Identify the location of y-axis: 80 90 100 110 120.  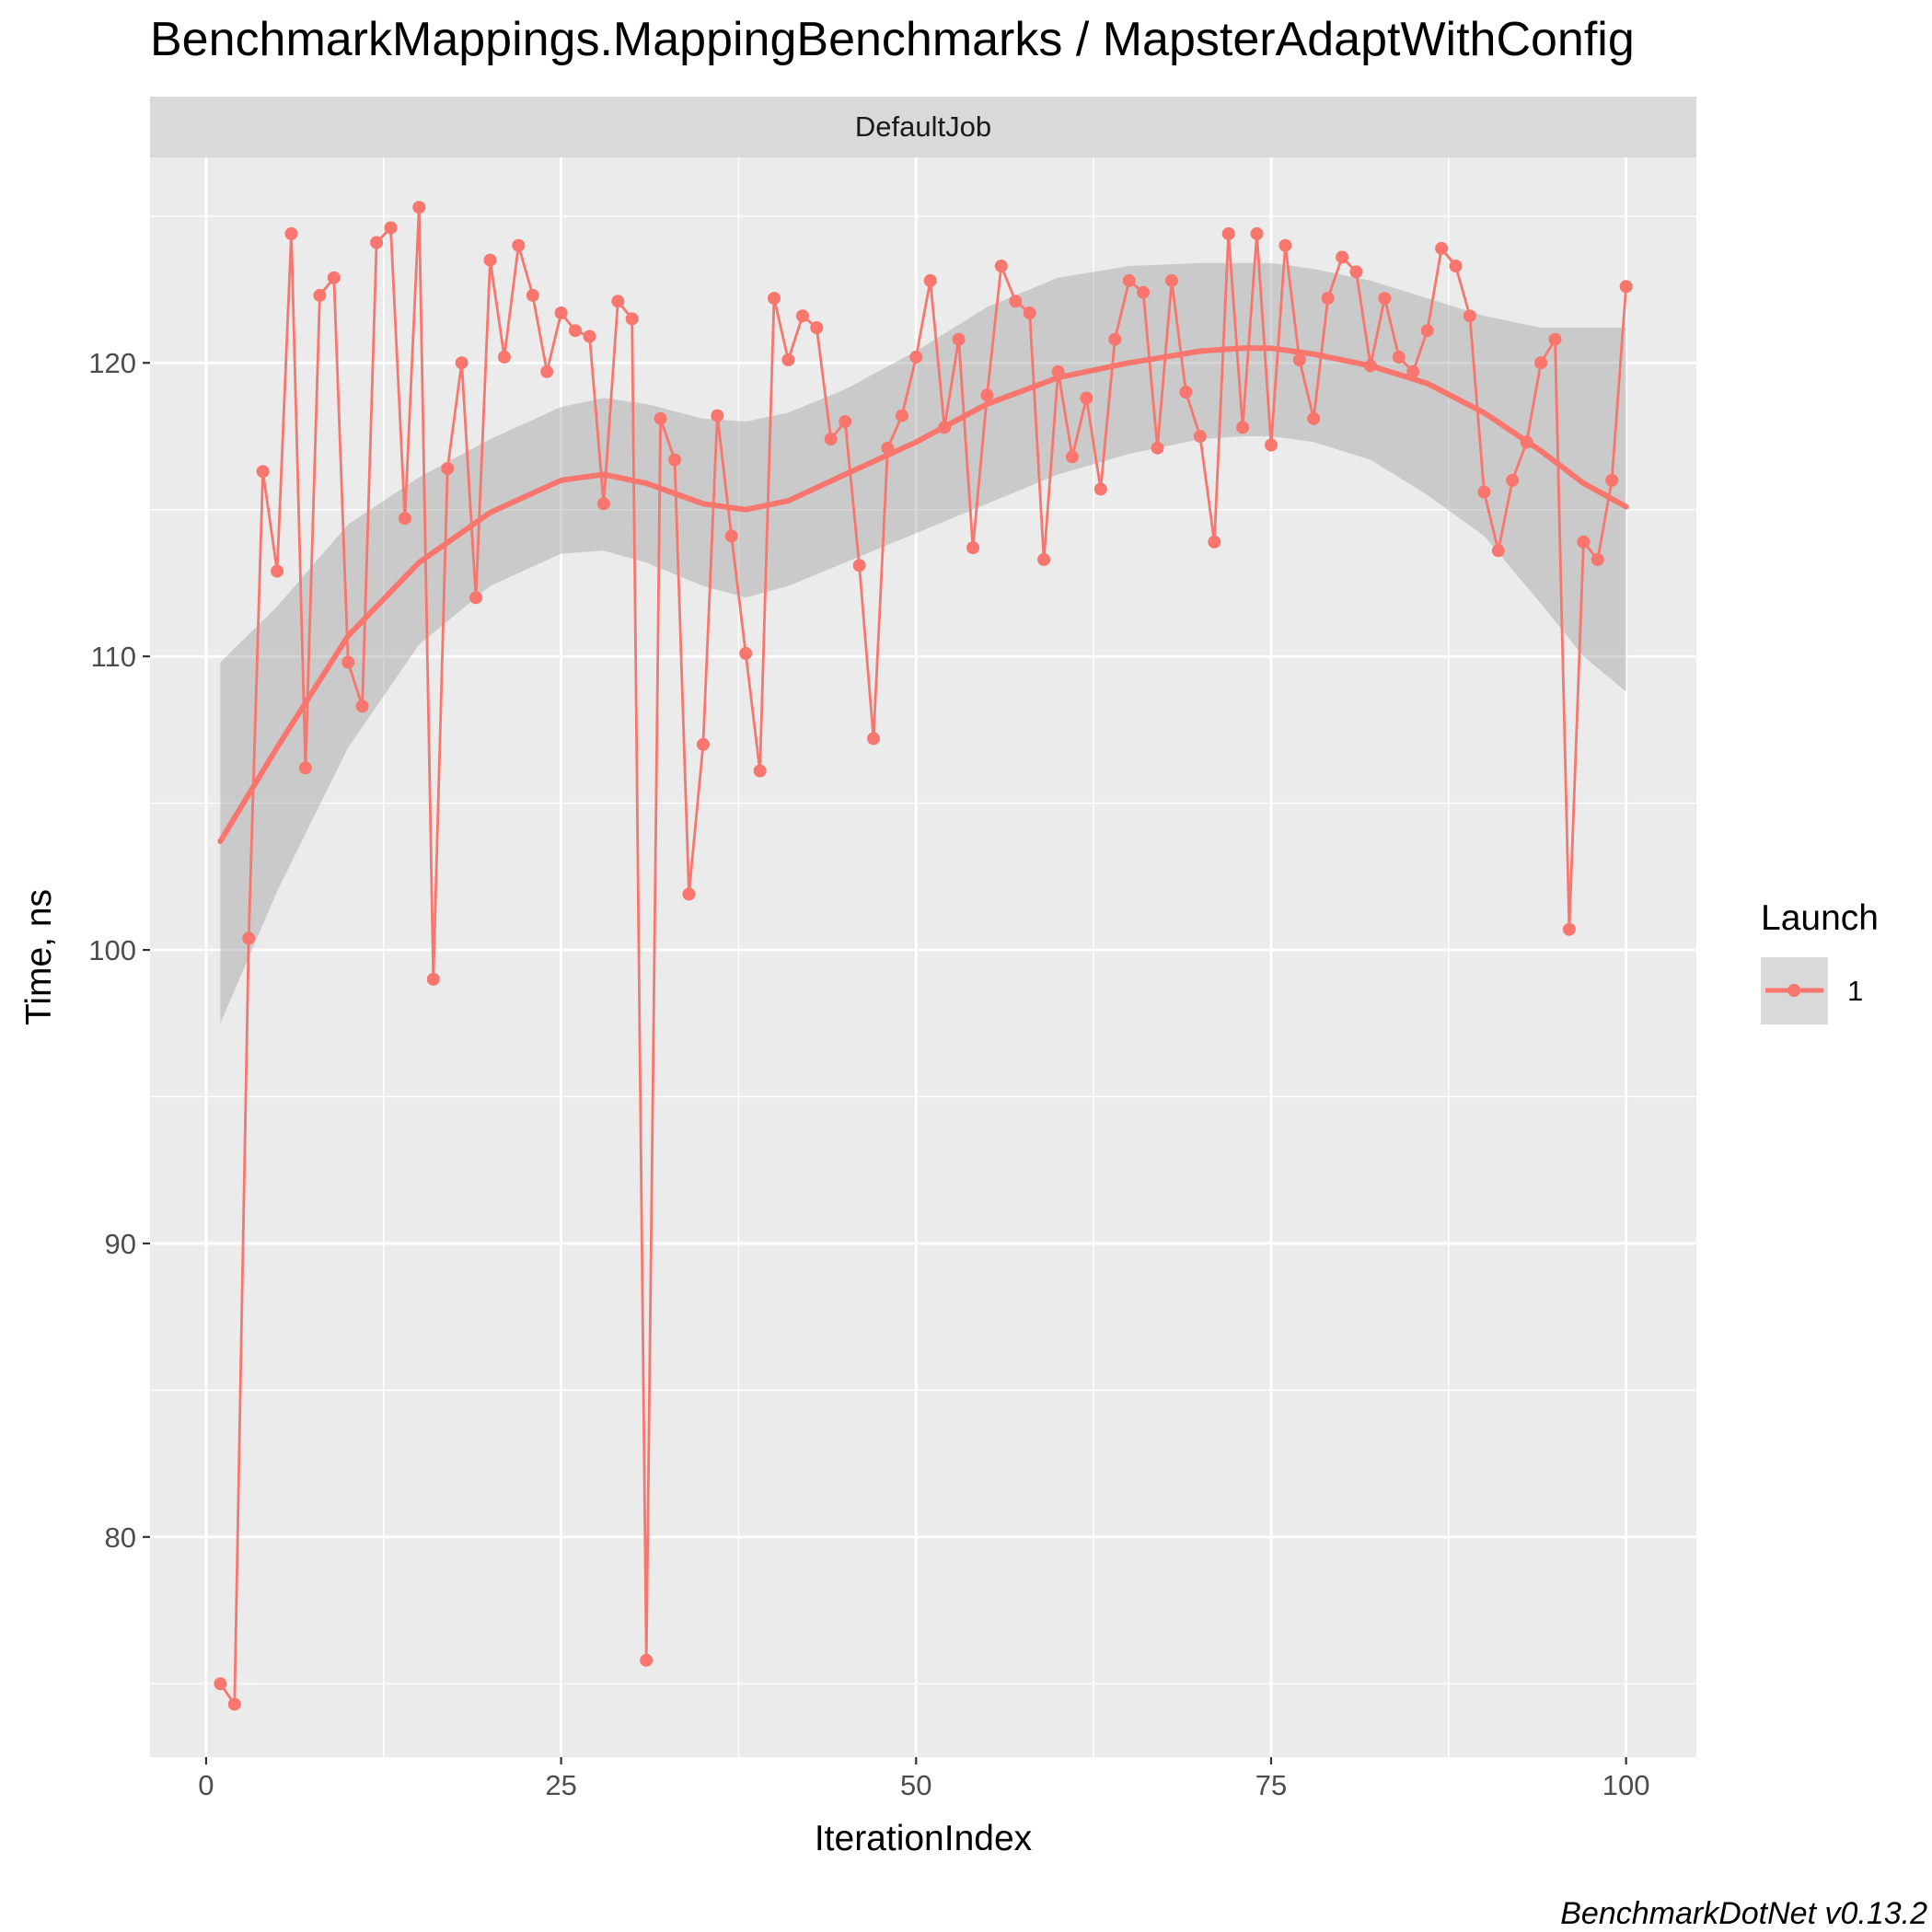
(119, 951).